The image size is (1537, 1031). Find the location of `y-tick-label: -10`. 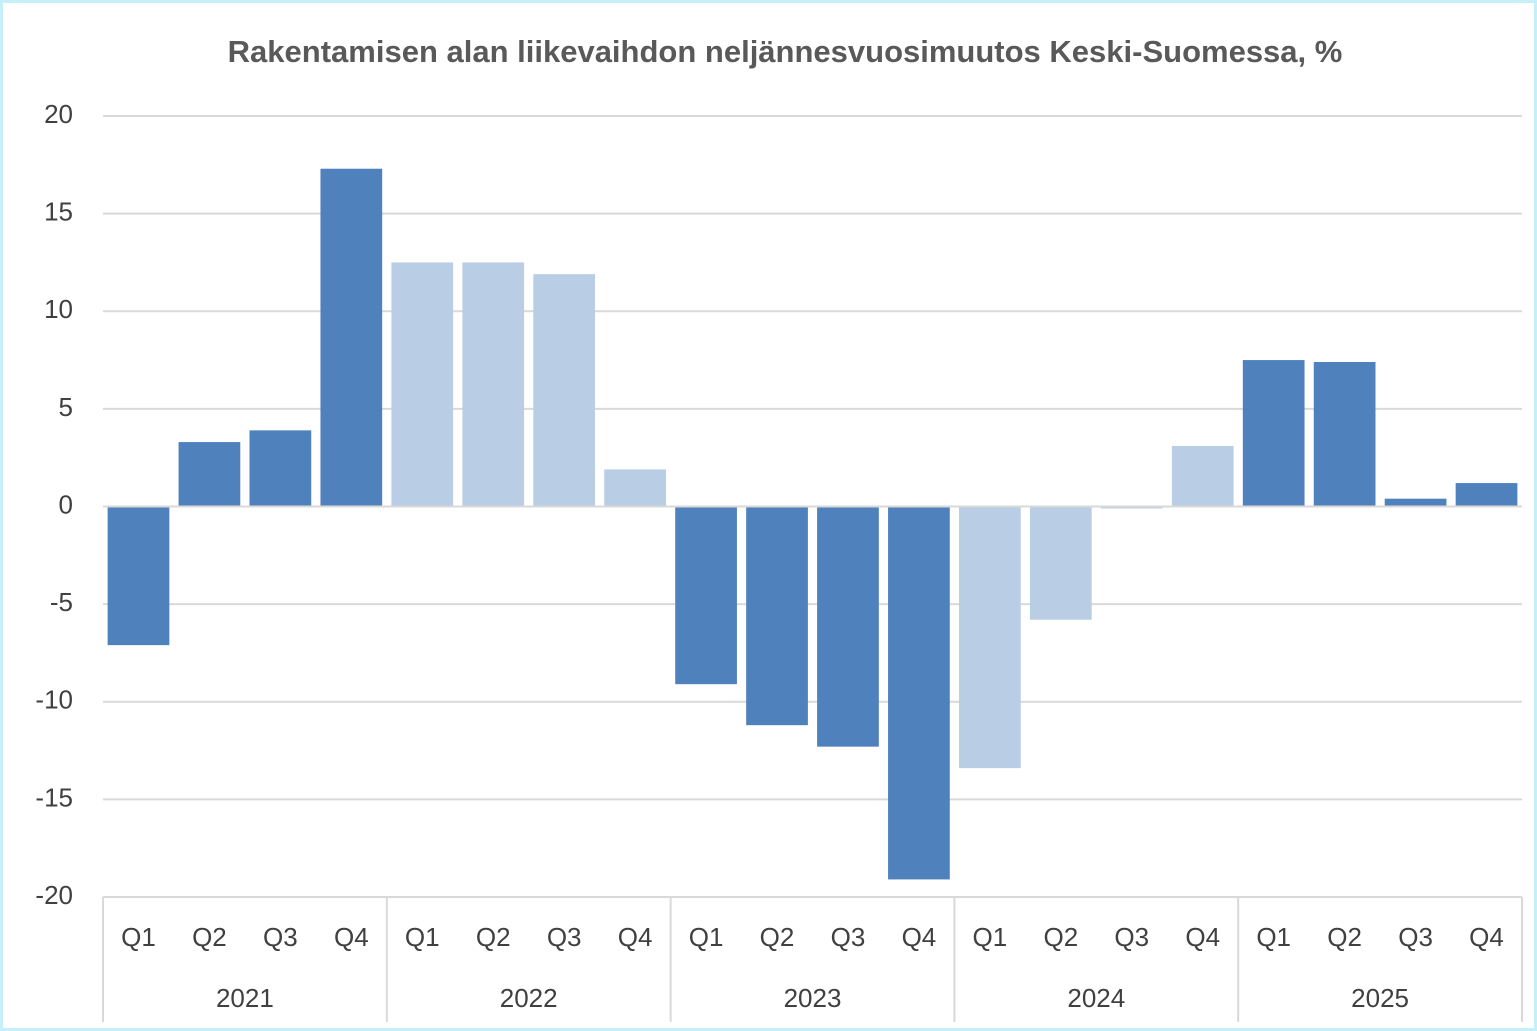

y-tick-label: -10 is located at coordinates (54, 700).